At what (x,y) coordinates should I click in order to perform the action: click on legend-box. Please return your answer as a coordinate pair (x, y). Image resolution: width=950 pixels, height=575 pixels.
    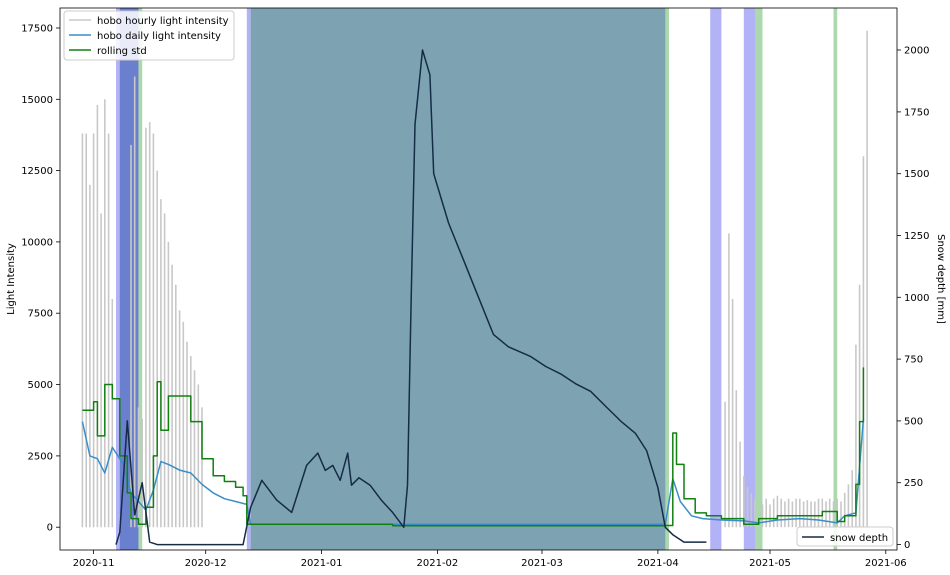
    Looking at the image, I should click on (149, 35).